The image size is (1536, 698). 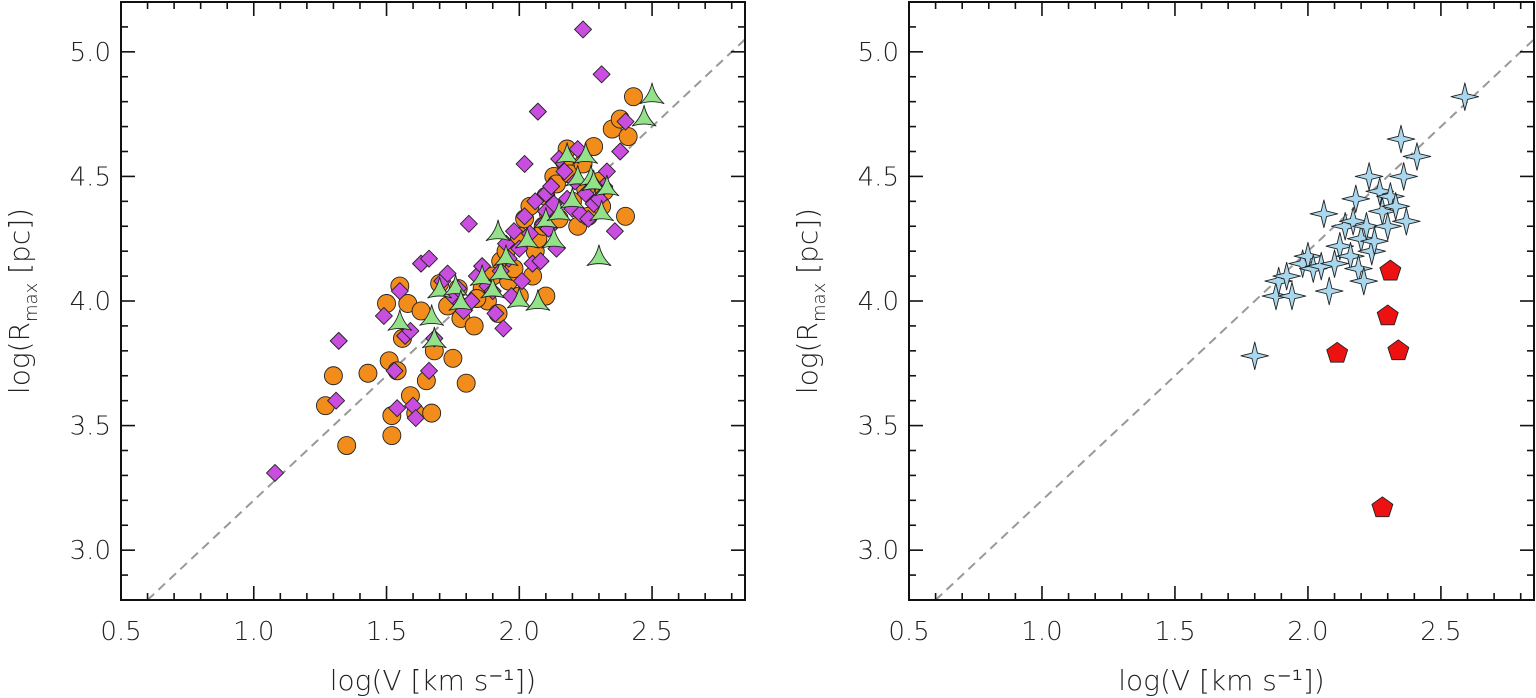 I want to click on x-tick-label: 1.0, so click(x=253, y=632).